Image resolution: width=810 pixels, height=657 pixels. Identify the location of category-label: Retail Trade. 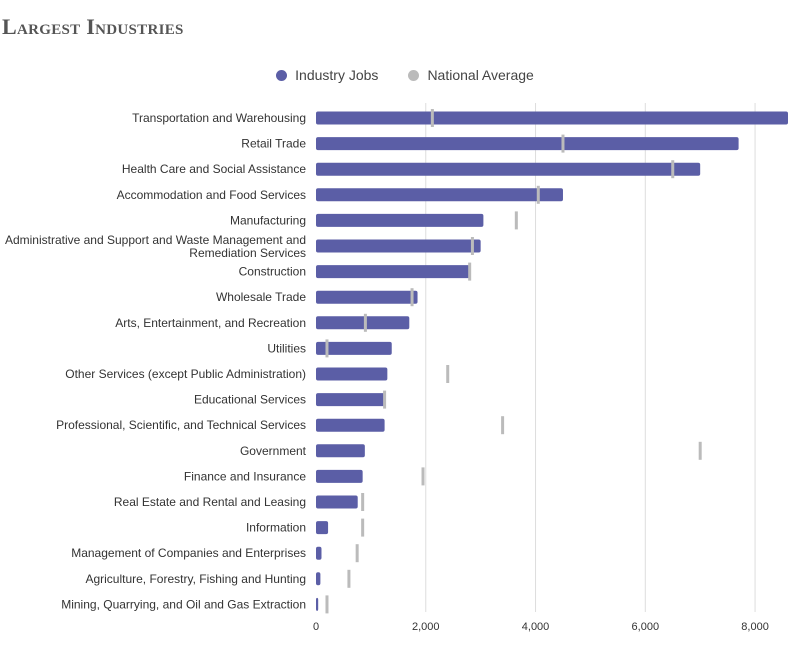
(273, 144).